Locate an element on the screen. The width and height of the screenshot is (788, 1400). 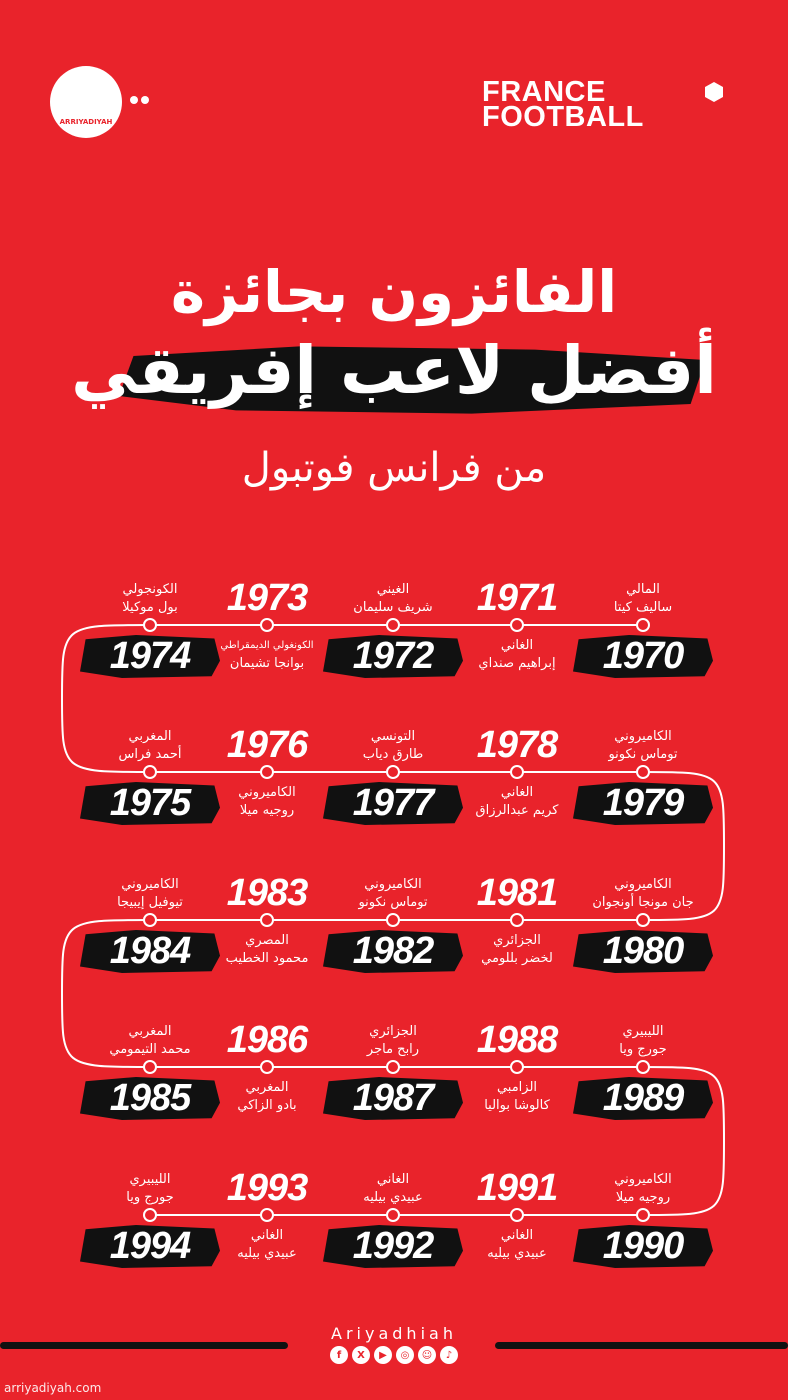
winner-name: رابح ماجر is located at coordinates (393, 1049).